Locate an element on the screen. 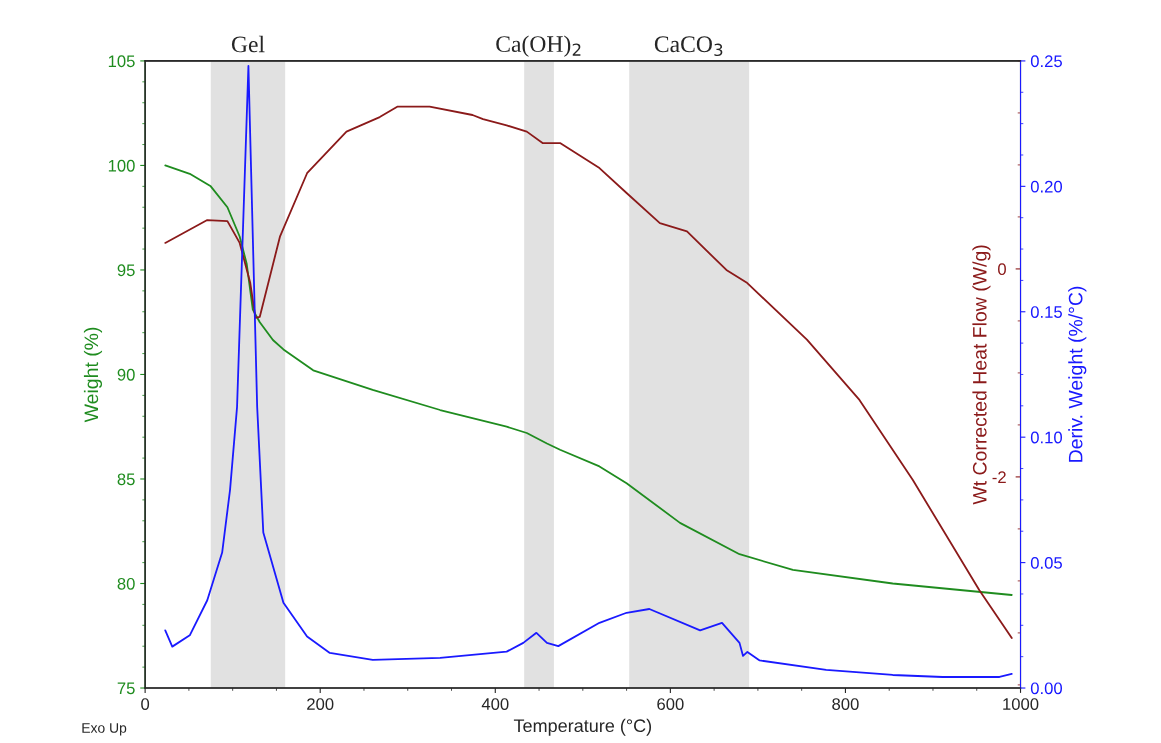 The height and width of the screenshot is (743, 1161). y-axis-title: Weight (%) is located at coordinates (93, 375).